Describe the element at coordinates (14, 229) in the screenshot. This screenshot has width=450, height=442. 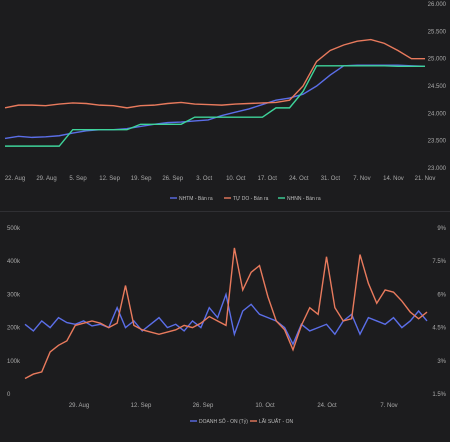
I see `y-left-tick-label: 500k` at that location.